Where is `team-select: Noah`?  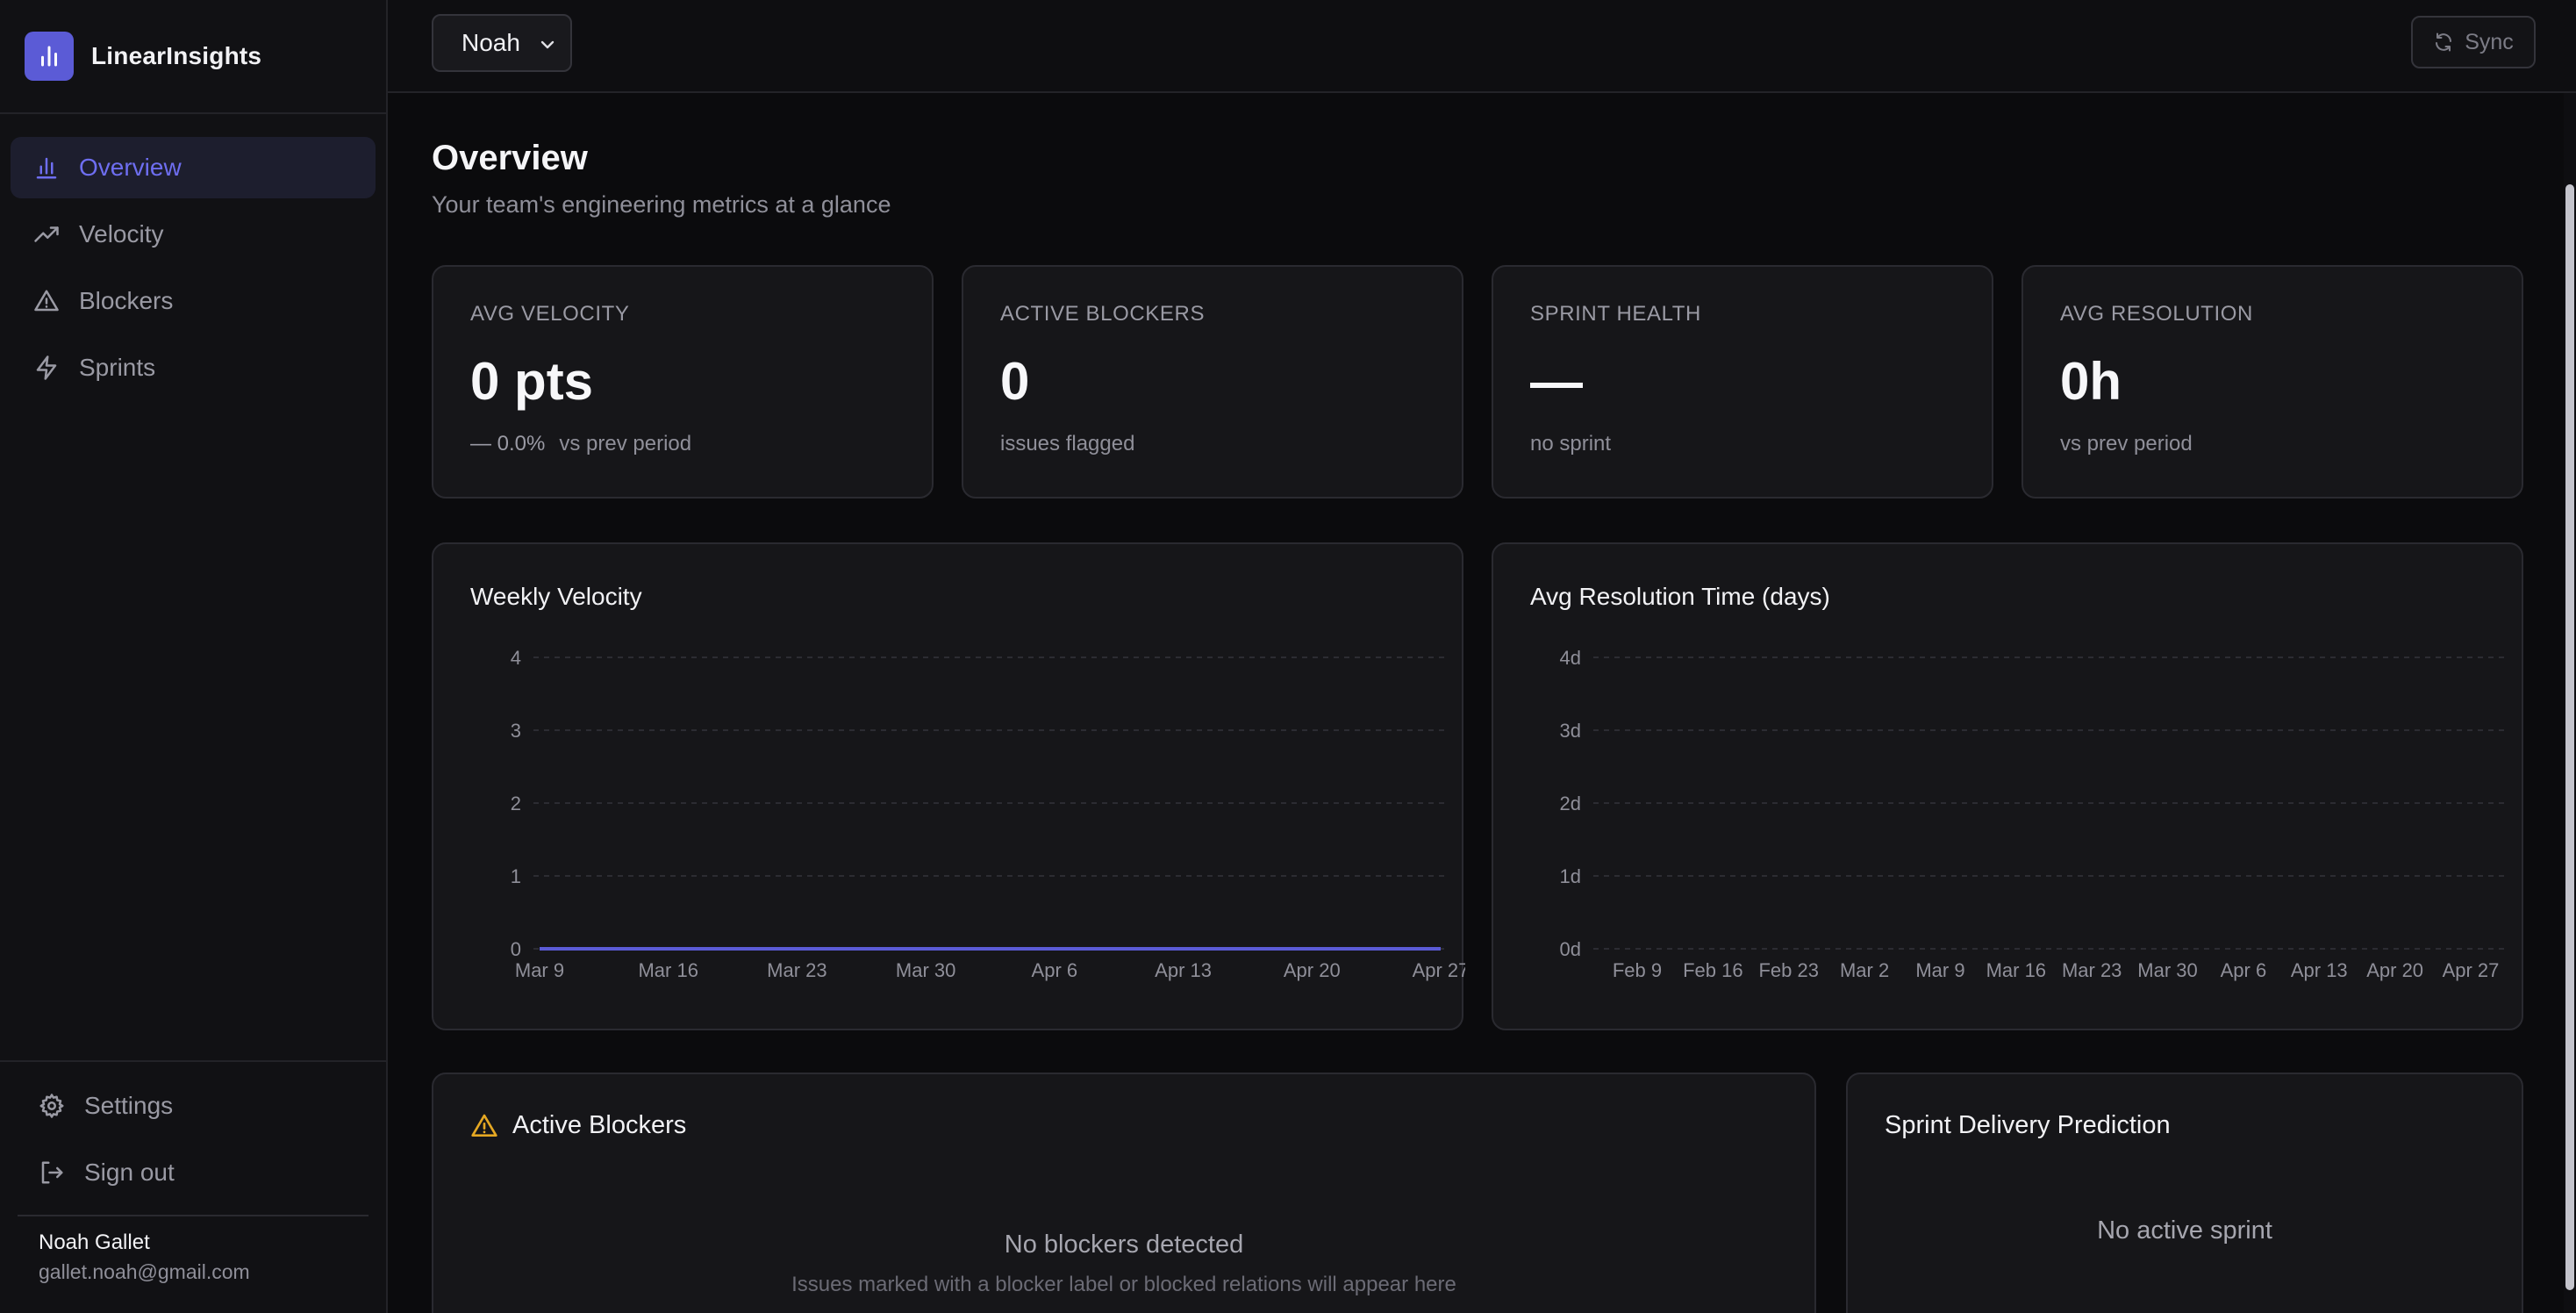 team-select: Noah is located at coordinates (502, 43).